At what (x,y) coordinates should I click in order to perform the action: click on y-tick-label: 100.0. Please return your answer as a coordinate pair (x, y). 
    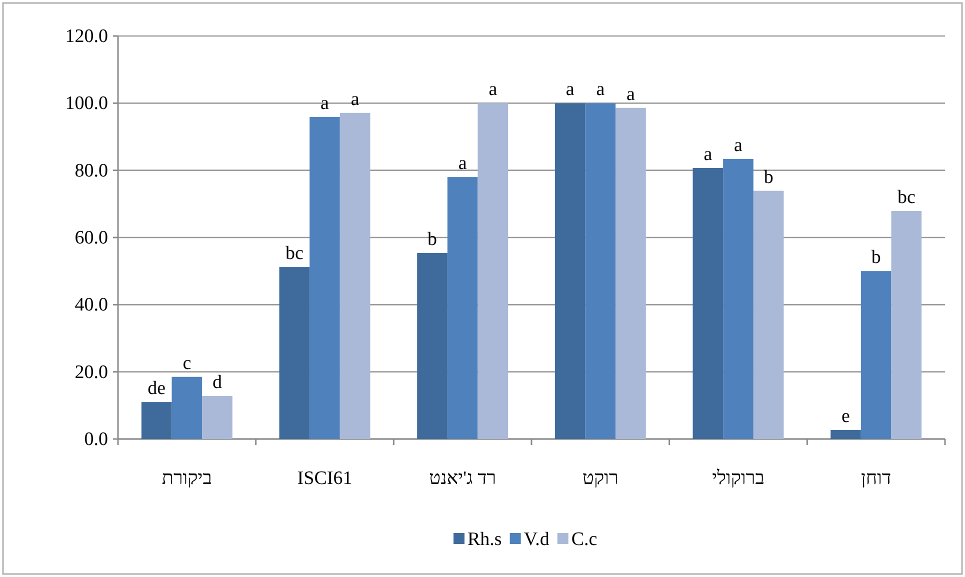
    Looking at the image, I should click on (86, 103).